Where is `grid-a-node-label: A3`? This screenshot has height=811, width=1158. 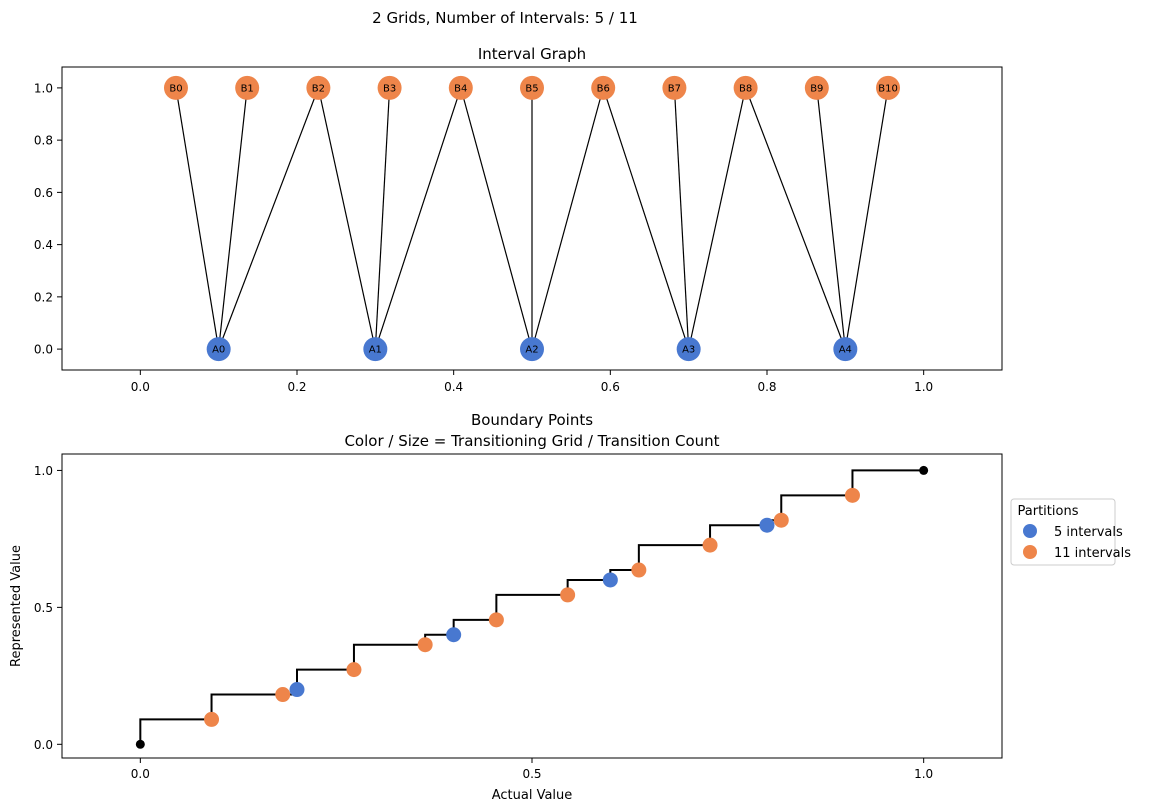 grid-a-node-label: A3 is located at coordinates (688, 350).